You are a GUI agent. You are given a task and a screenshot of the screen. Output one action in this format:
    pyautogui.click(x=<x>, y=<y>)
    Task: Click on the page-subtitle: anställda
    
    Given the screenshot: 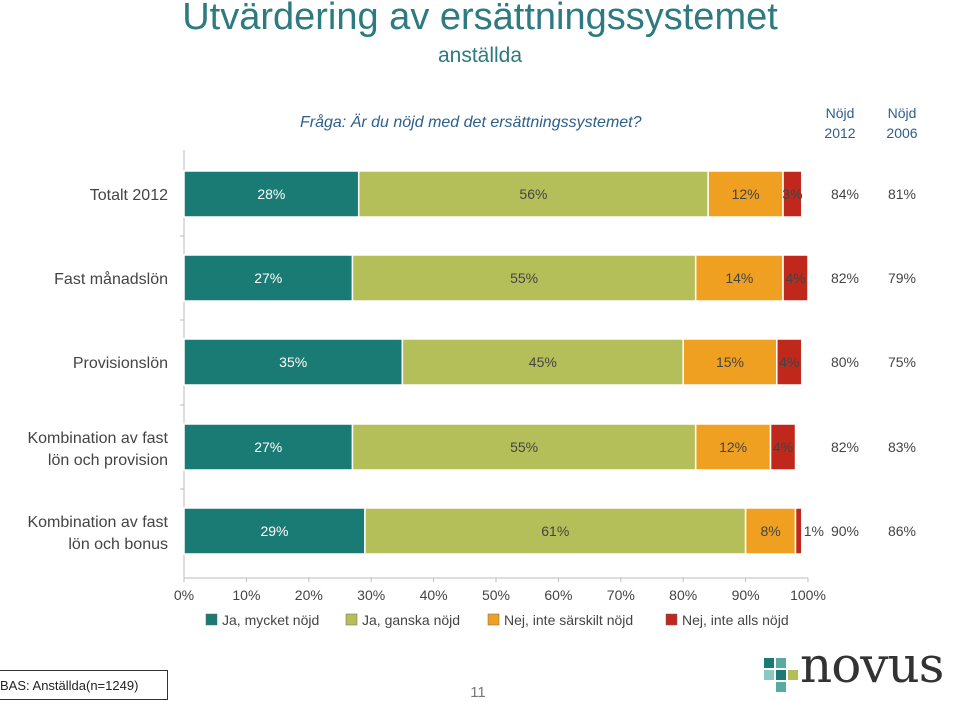 What is the action you would take?
    pyautogui.click(x=480, y=55)
    